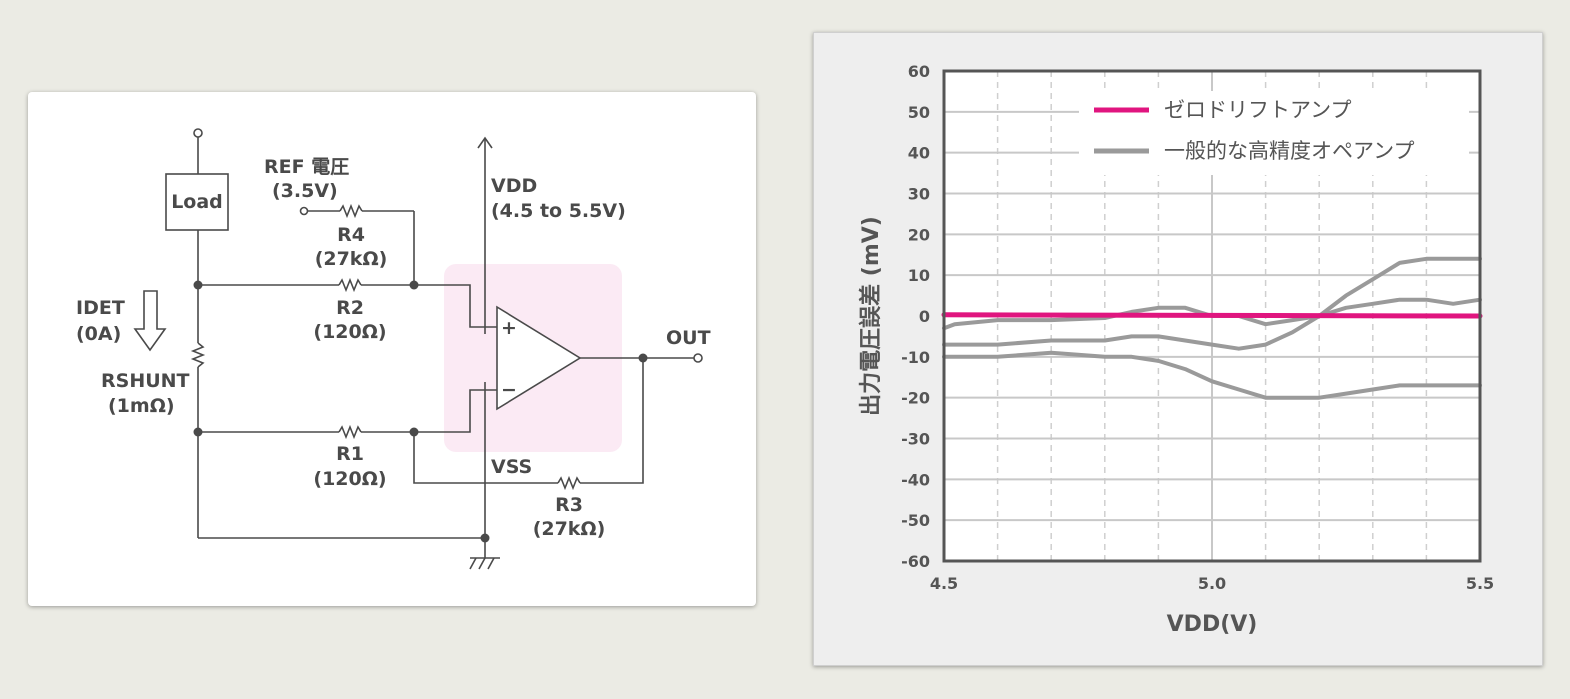 The width and height of the screenshot is (1570, 699). I want to click on wire-r3-left, so click(485, 458).